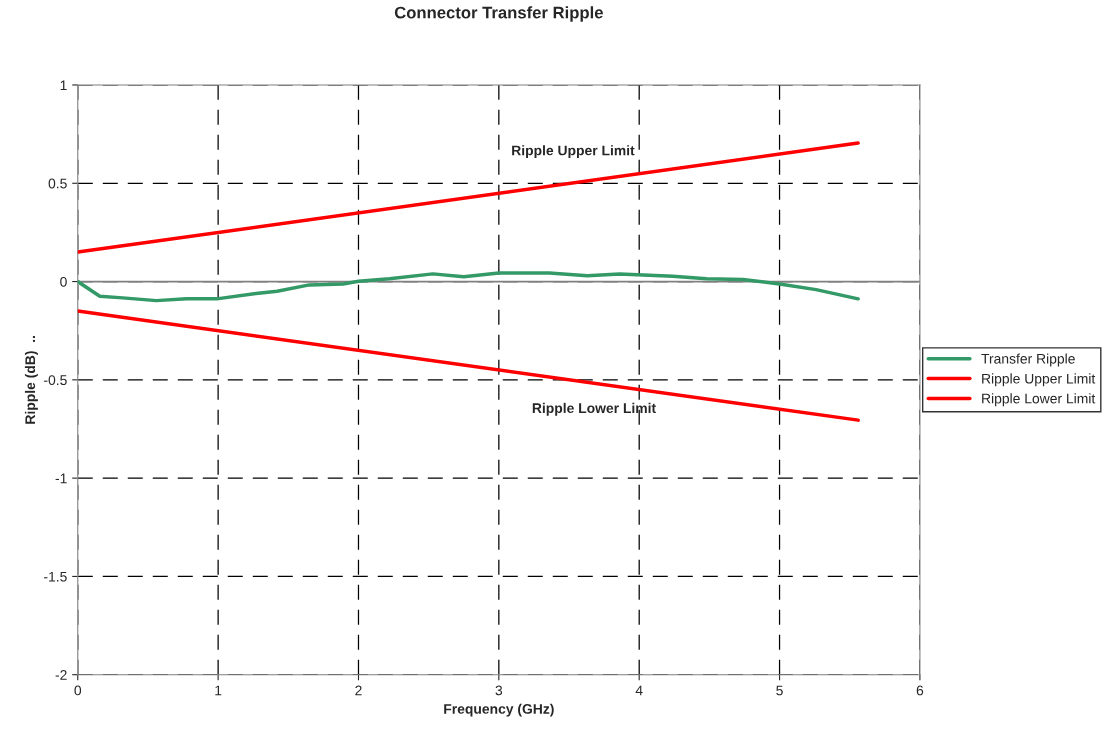  What do you see at coordinates (1039, 380) in the screenshot?
I see `legend-label: Ripple Upper Limit` at bounding box center [1039, 380].